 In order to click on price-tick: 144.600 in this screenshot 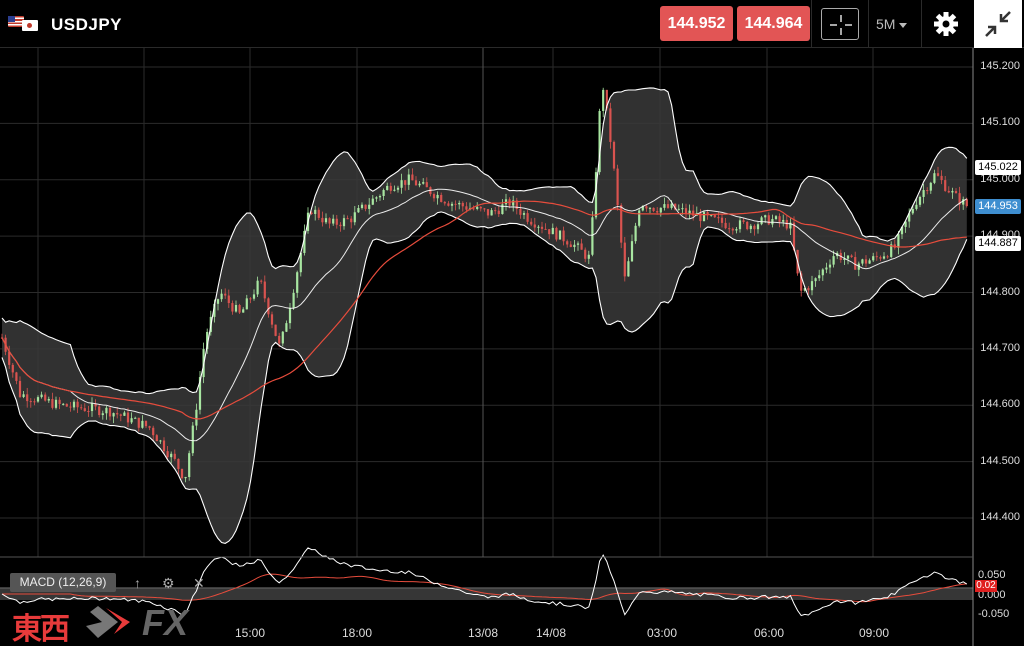, I will do `click(1000, 404)`.